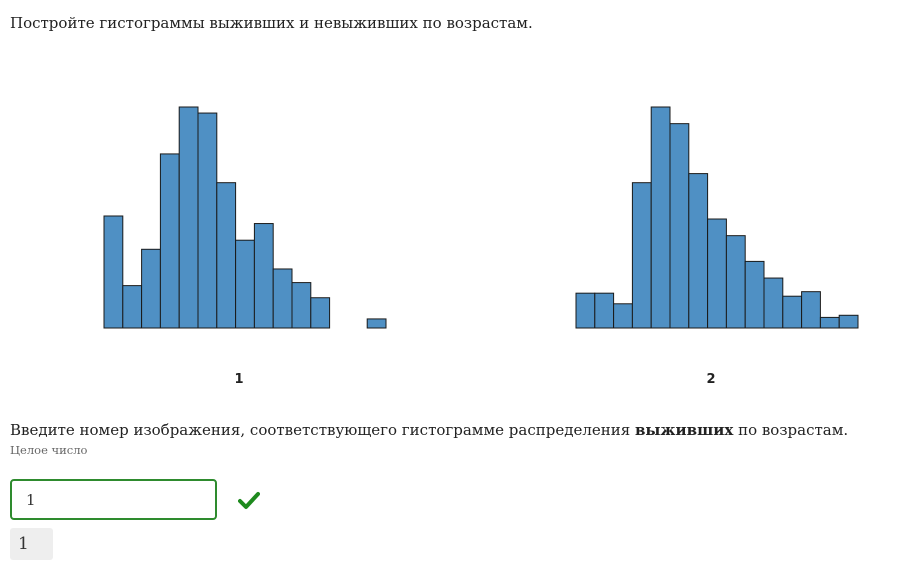 The image size is (909, 583). What do you see at coordinates (711, 379) in the screenshot?
I see `histogram-2-label: 2` at bounding box center [711, 379].